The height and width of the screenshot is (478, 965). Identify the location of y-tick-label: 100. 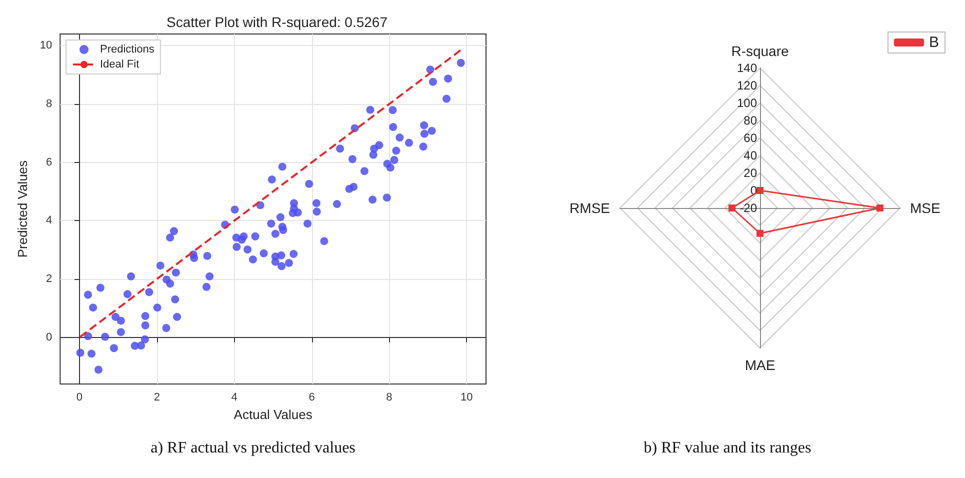
(747, 103).